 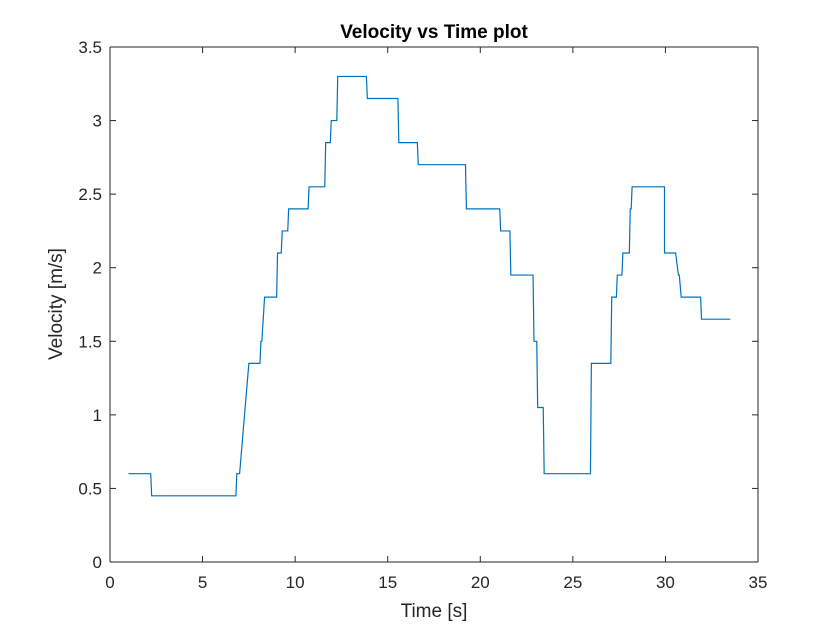 What do you see at coordinates (480, 582) in the screenshot?
I see `x-tick-label: 20` at bounding box center [480, 582].